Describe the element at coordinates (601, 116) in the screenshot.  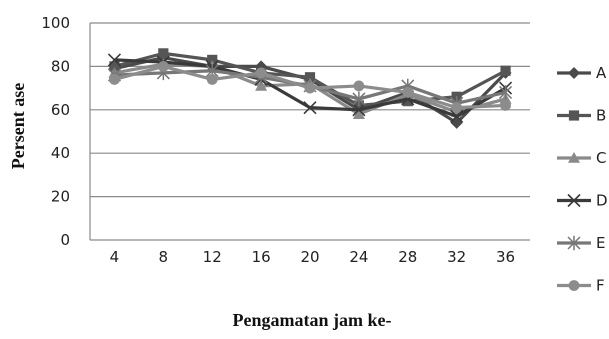
I see `legend-label: B` at that location.